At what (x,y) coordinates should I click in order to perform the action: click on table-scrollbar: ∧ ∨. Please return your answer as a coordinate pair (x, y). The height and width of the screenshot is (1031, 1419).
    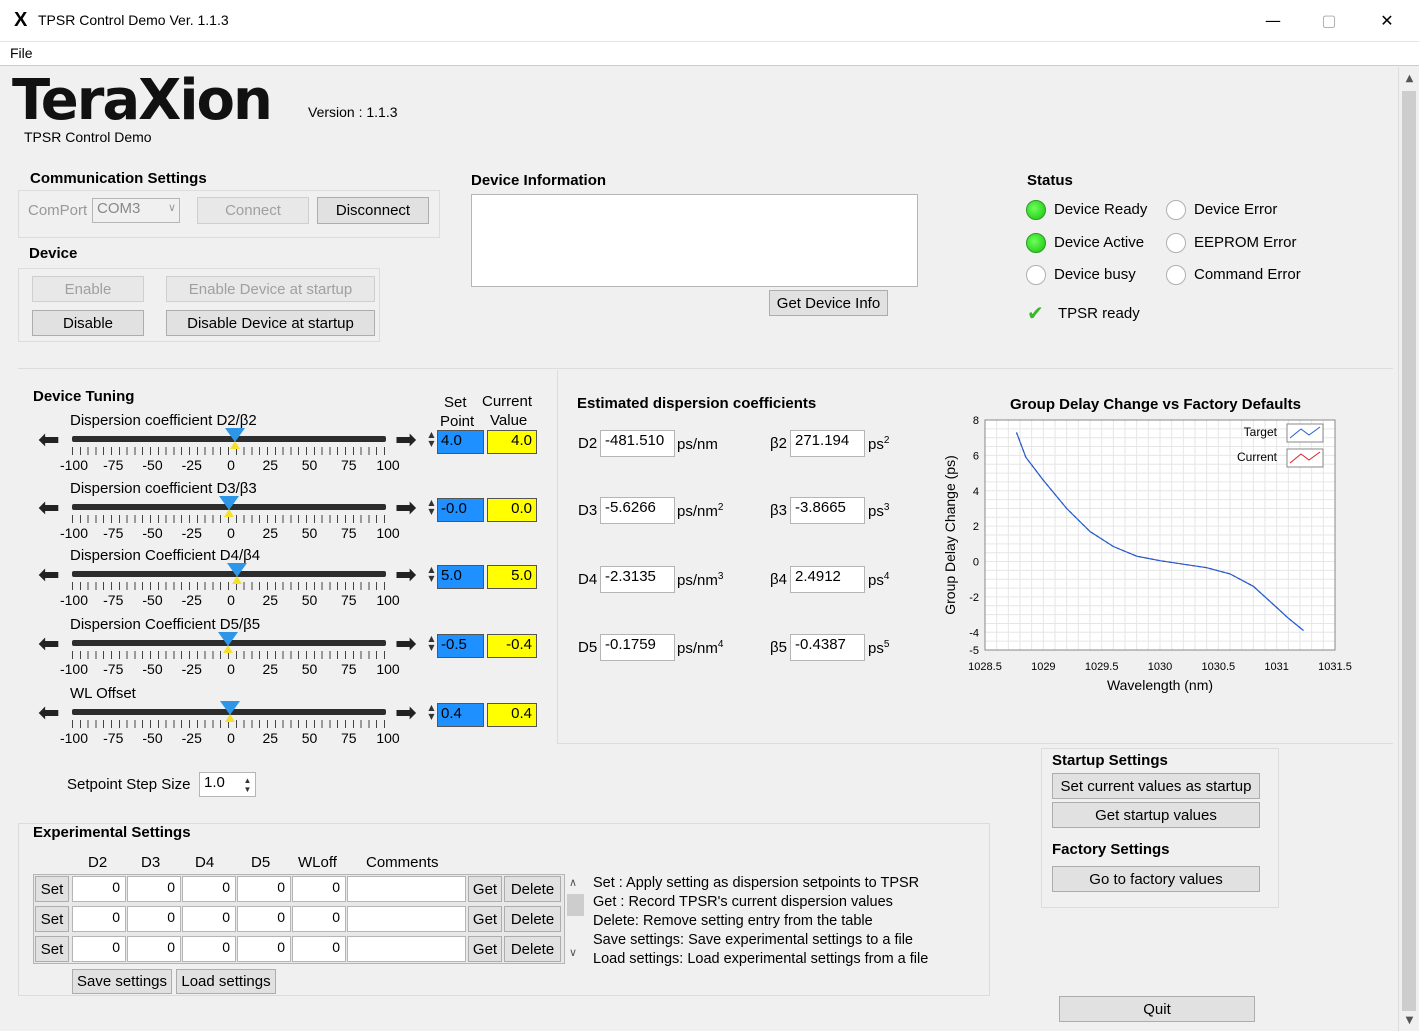
    Looking at the image, I should click on (575, 919).